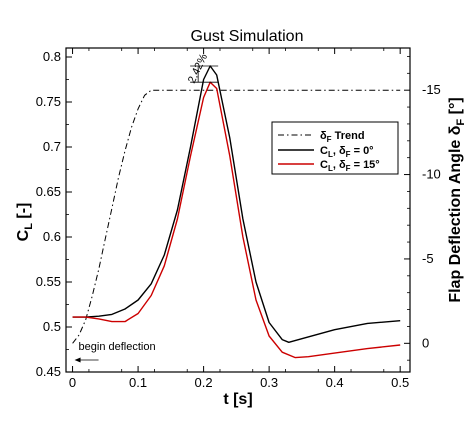 The image size is (474, 421). What do you see at coordinates (25, 222) in the screenshot?
I see `y-axis-label: CL [-]` at bounding box center [25, 222].